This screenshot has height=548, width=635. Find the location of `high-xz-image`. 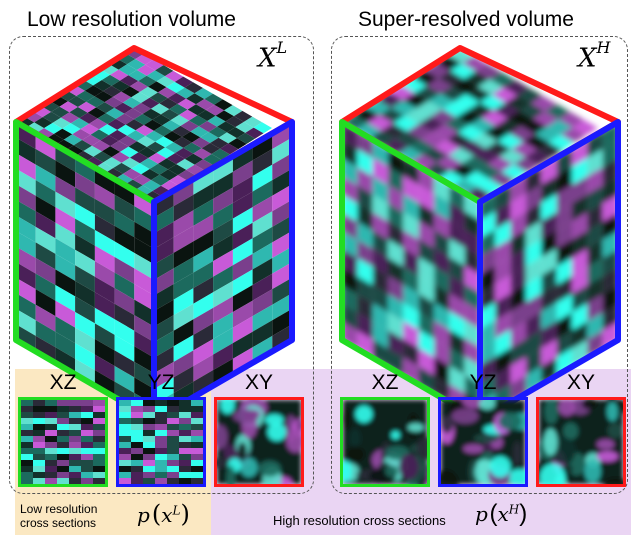

high-xz-image is located at coordinates (385, 442).